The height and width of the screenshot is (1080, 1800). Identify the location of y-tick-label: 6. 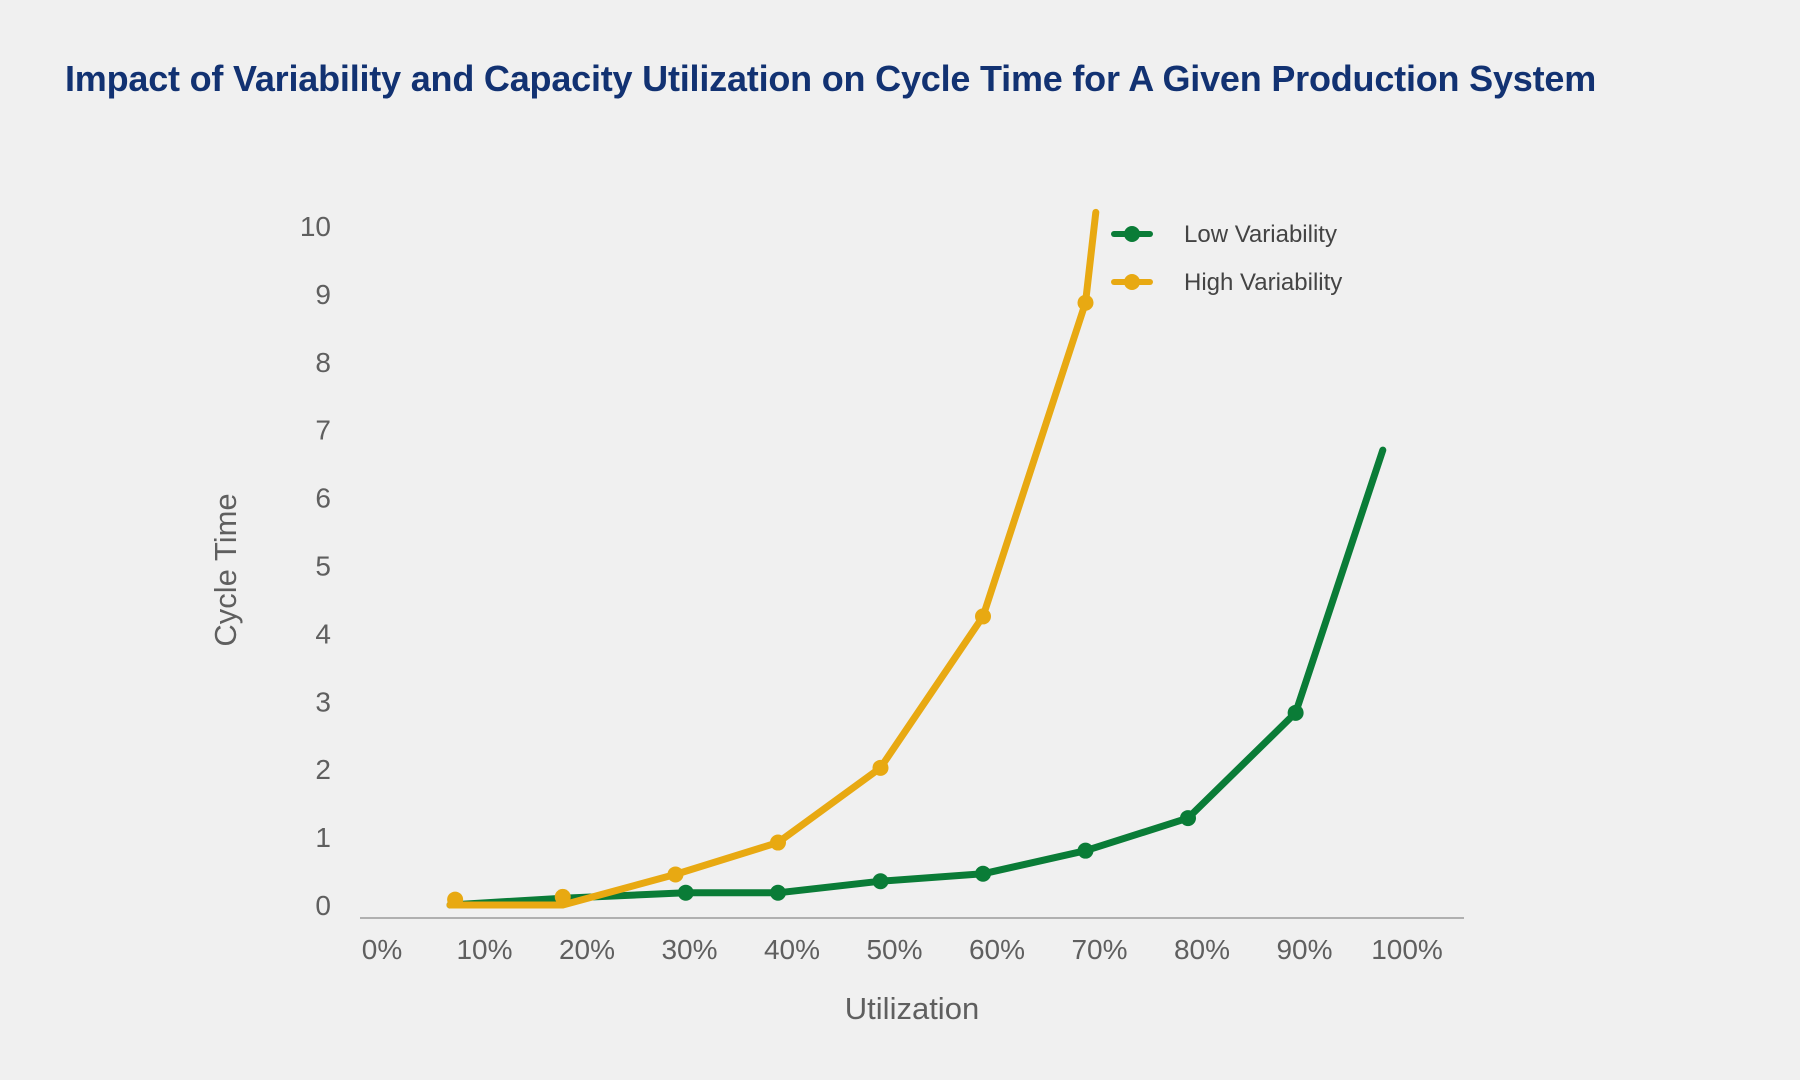
(323, 498).